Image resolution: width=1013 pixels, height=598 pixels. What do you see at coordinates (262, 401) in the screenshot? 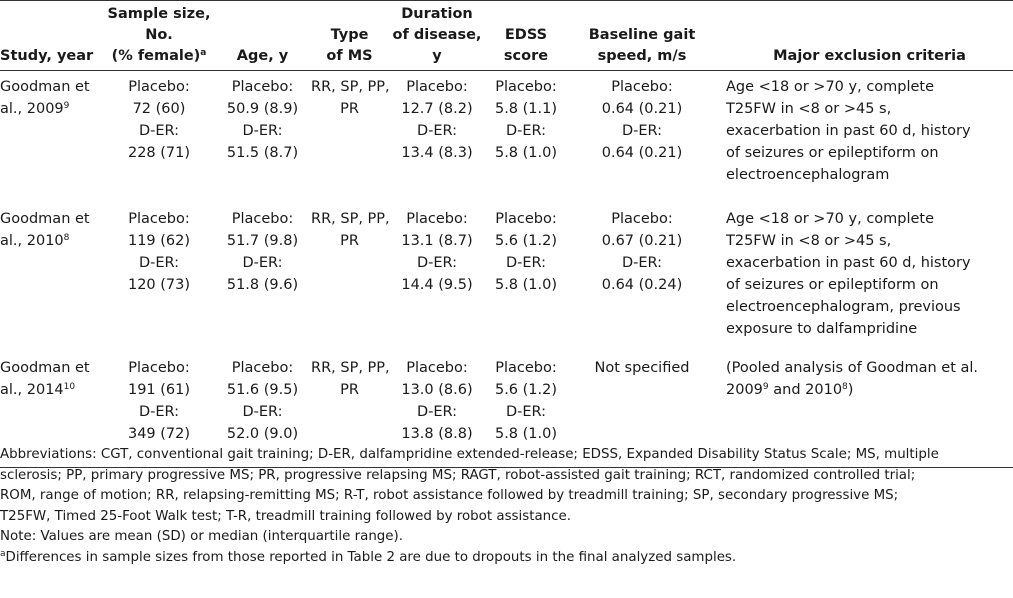
I see `cell-age: Placebo: 51.6 (9.5) D-ER: 52.0 (9.0)` at bounding box center [262, 401].